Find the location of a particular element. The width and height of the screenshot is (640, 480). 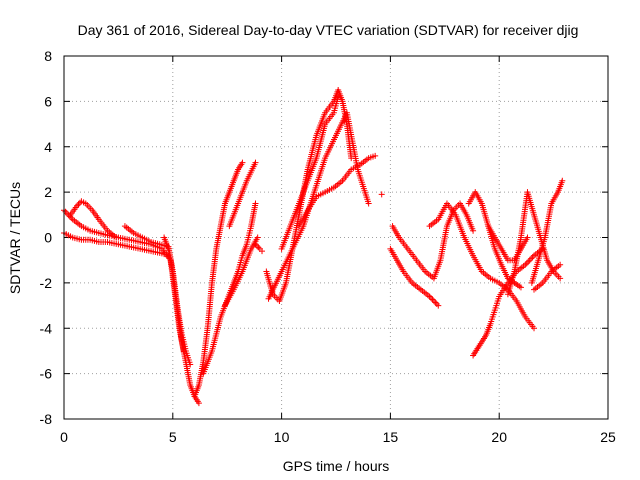

series-track-c is located at coordinates (93, 219).